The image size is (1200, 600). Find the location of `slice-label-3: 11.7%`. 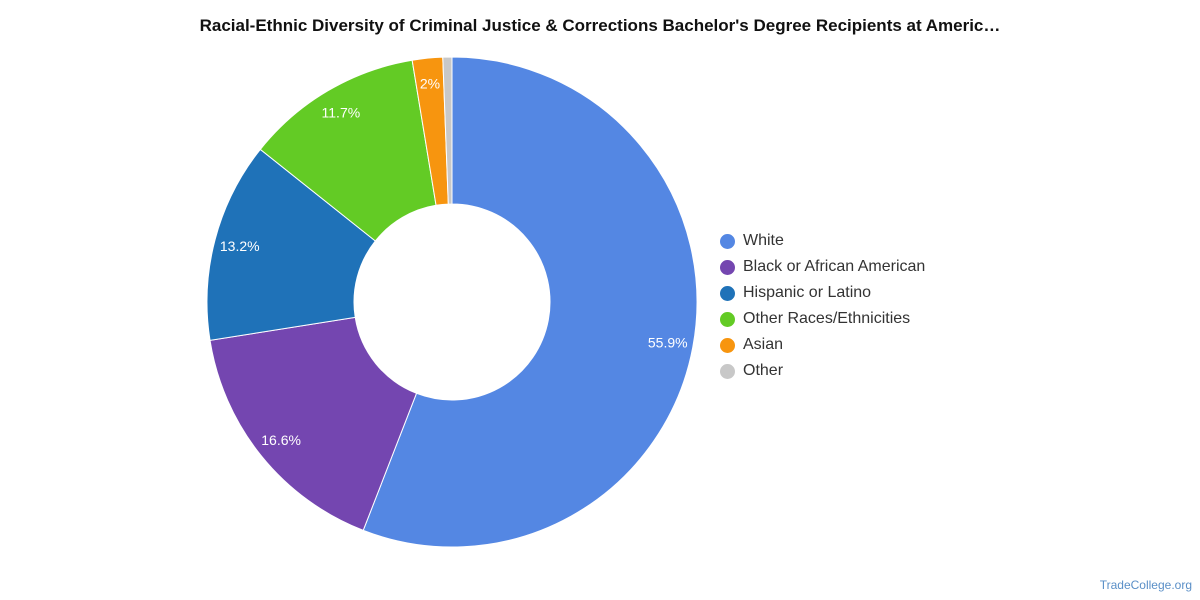

slice-label-3: 11.7% is located at coordinates (341, 113).